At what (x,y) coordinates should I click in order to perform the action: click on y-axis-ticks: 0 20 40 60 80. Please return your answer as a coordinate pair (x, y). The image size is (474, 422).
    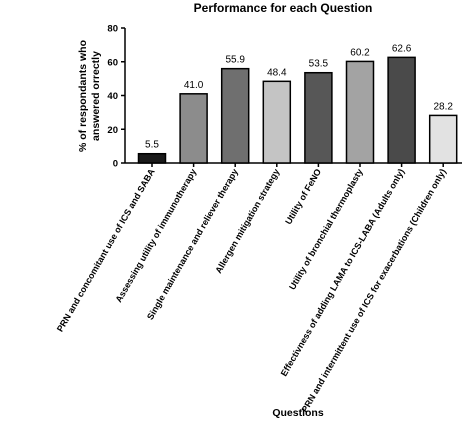
    Looking at the image, I should click on (116, 97).